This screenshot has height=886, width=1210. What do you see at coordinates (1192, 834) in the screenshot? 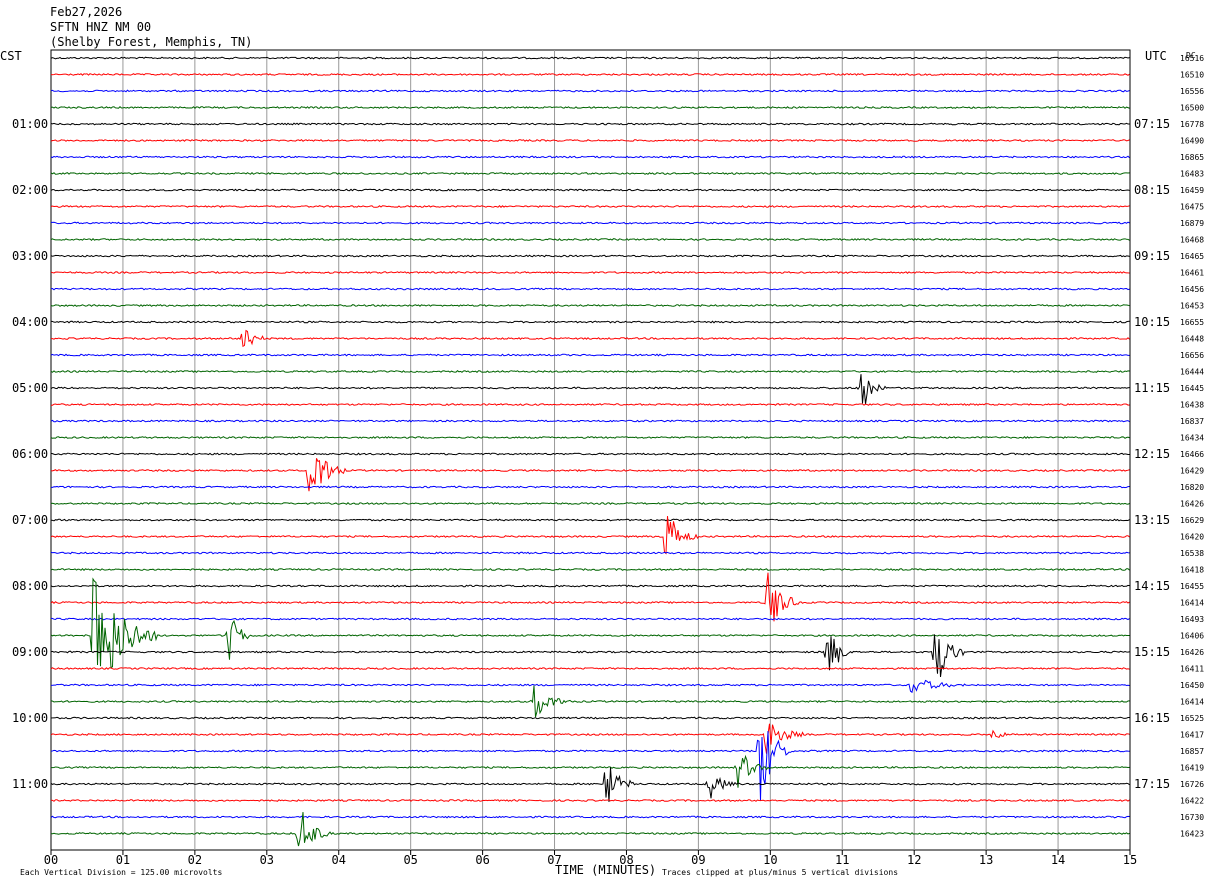
I see `dc-offset-label: 16423` at bounding box center [1192, 834].